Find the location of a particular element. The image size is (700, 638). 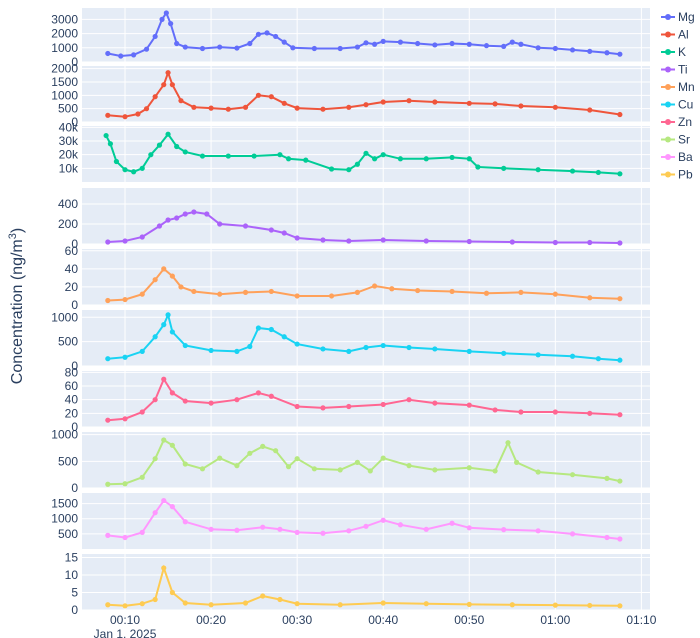

series-line-mg is located at coordinates (364, 34).